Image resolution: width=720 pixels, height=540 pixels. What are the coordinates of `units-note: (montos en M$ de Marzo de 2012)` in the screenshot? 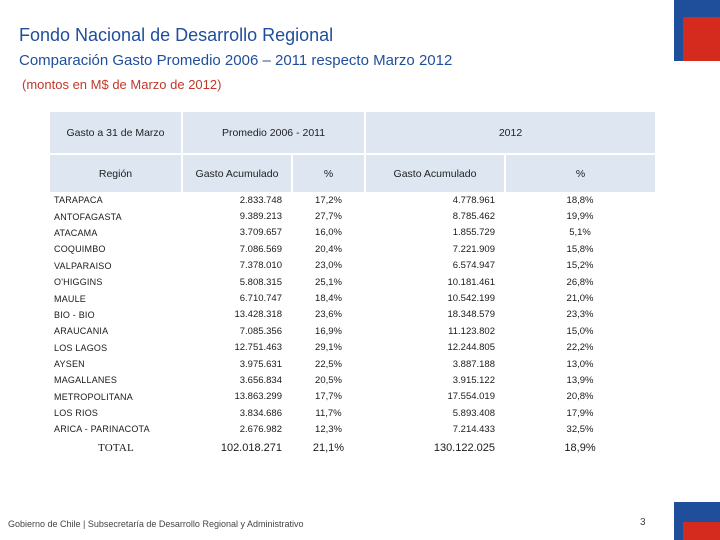 It's located at (122, 84).